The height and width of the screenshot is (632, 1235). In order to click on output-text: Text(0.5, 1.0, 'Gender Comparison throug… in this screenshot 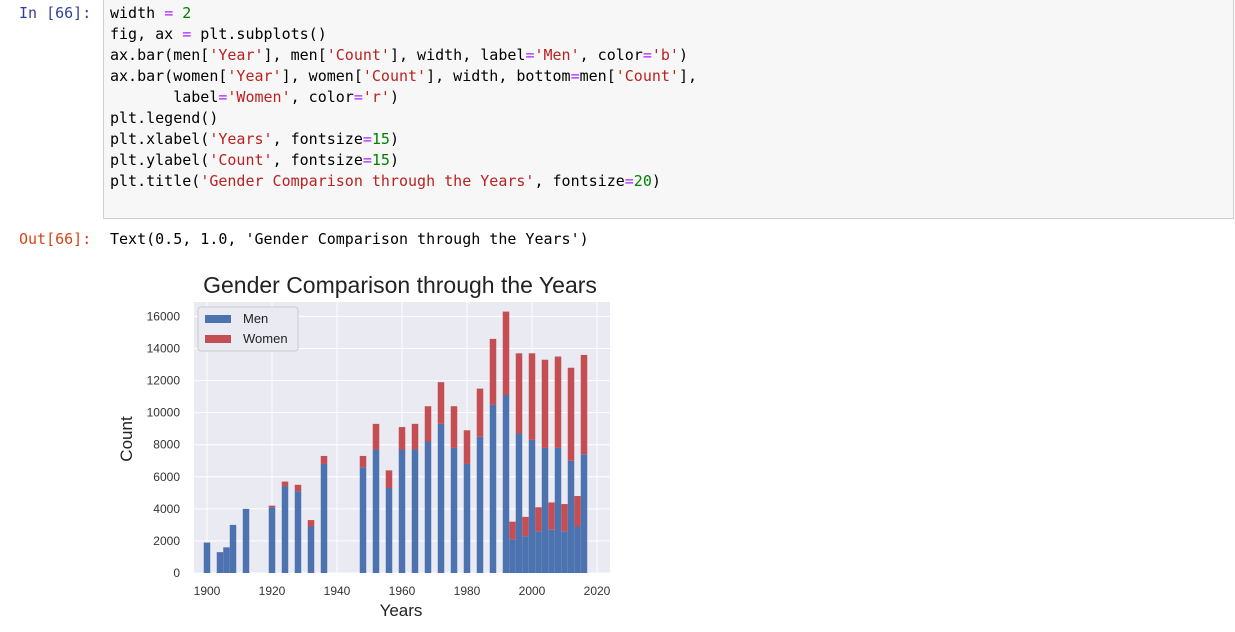, I will do `click(349, 239)`.